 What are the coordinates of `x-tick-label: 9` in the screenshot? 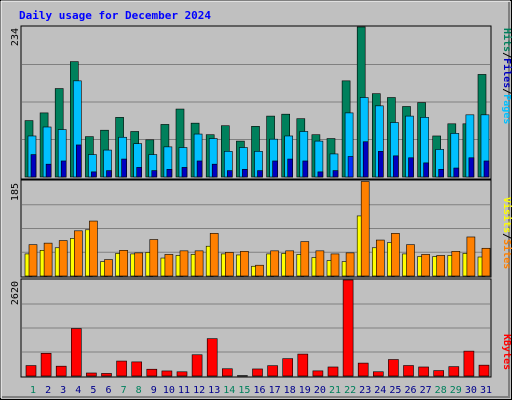 It's located at (154, 390).